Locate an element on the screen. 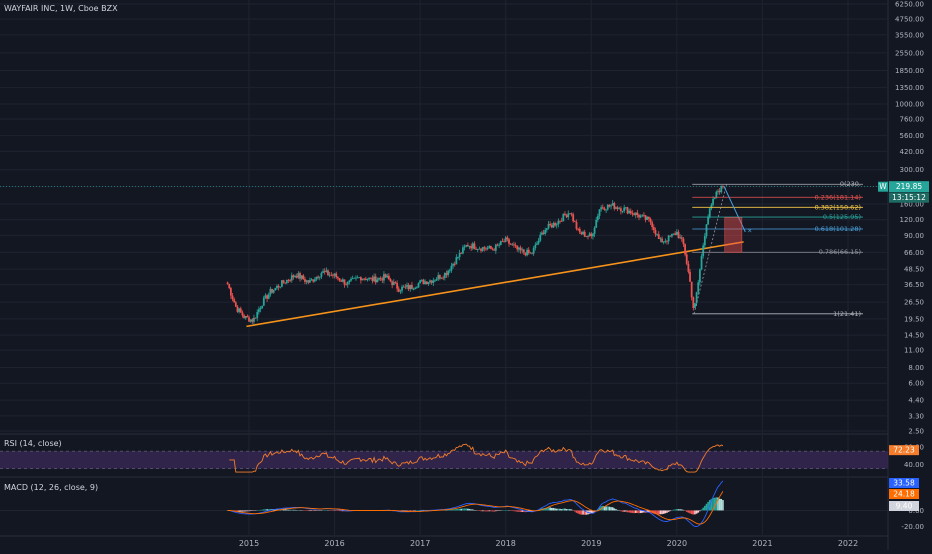 This screenshot has height=554, width=932. price-axis-label: 6.00 is located at coordinates (916, 384).